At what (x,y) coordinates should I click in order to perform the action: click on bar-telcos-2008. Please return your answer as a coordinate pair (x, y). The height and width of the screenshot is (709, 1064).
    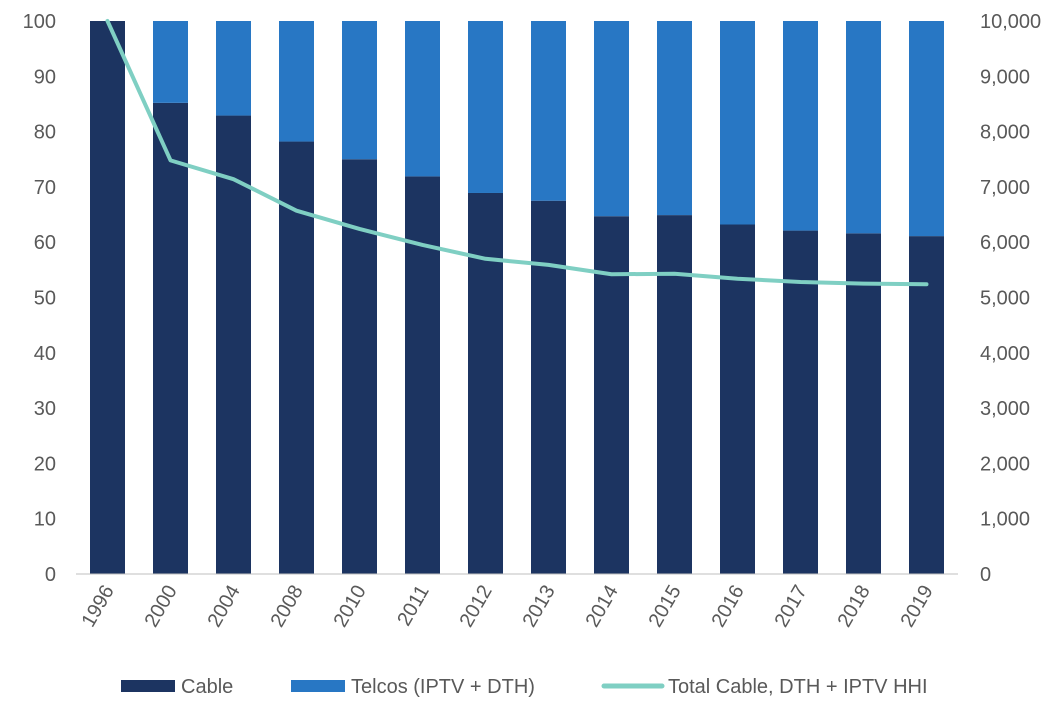
    Looking at the image, I should click on (296, 81).